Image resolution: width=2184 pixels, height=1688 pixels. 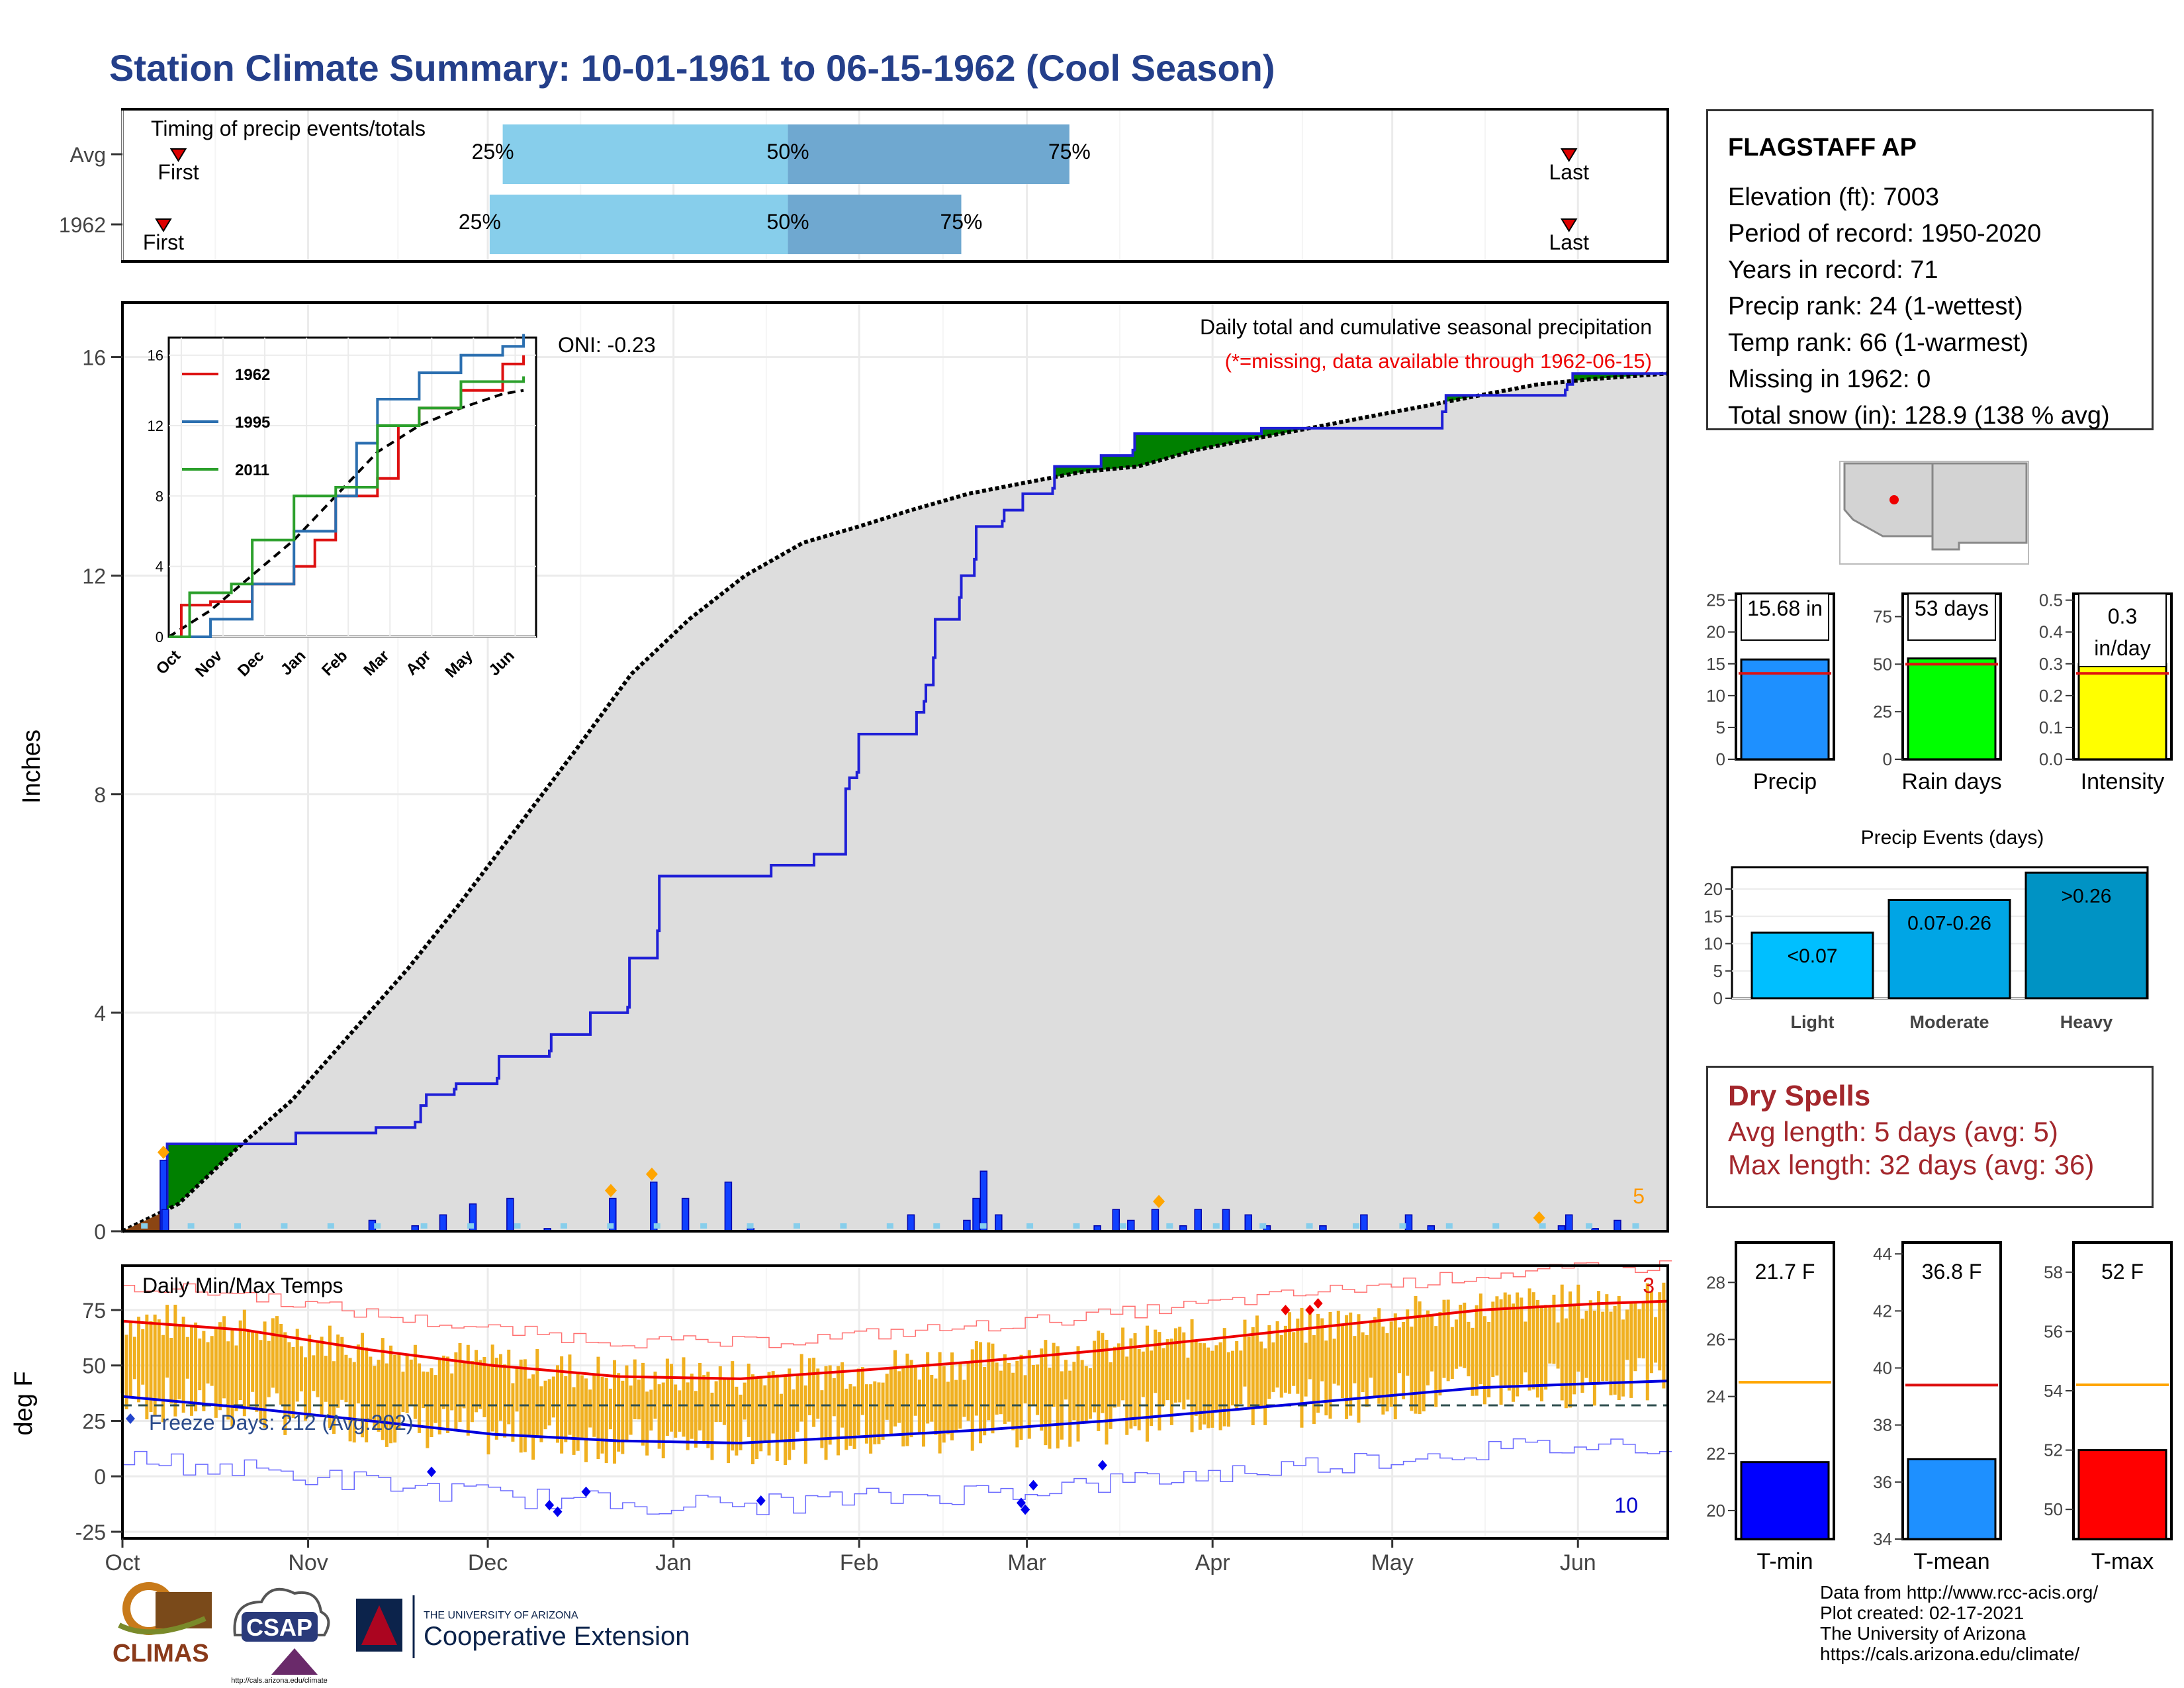 What do you see at coordinates (1715, 1454) in the screenshot?
I see `summary-tick-label: 22` at bounding box center [1715, 1454].